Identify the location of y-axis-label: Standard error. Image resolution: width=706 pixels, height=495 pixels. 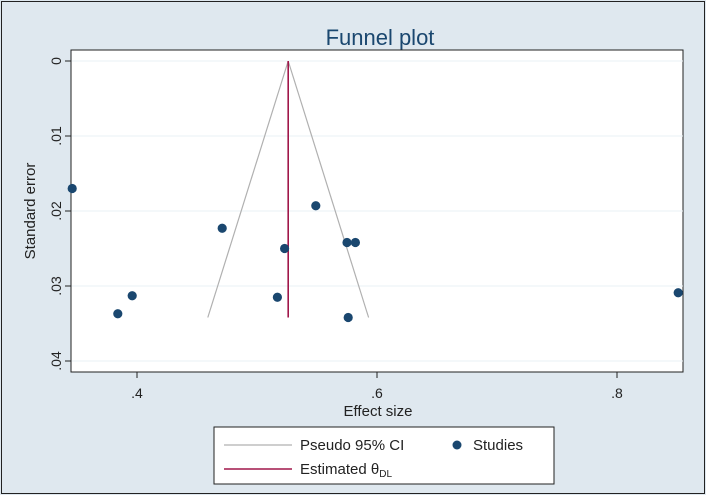
(30, 211).